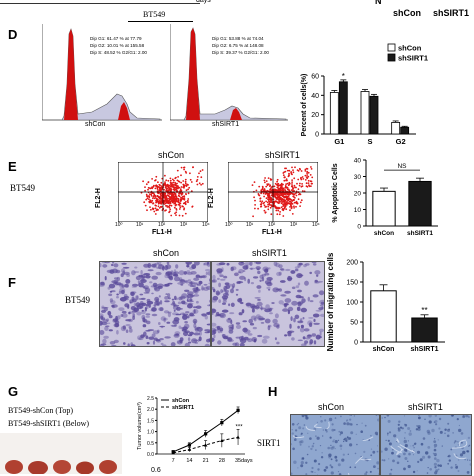  What do you see at coordinates (356, 343) in the screenshot?
I see `chart-f-ytick-label: 0` at bounding box center [356, 343].